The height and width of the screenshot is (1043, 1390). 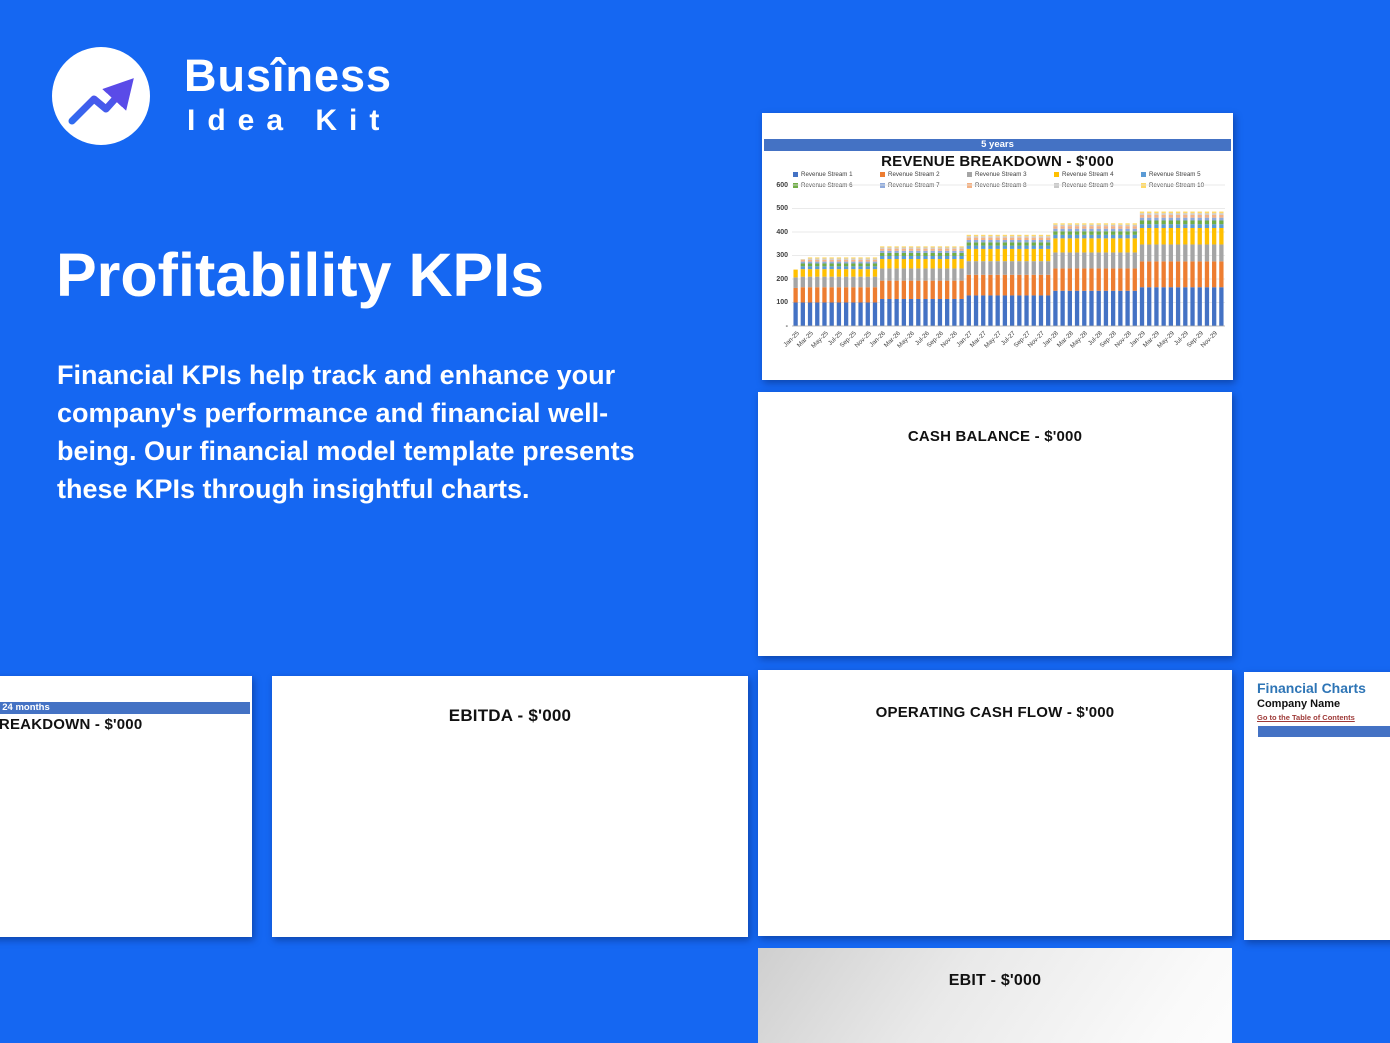 I want to click on legend-label: Revenue Stream 5, so click(x=1175, y=174).